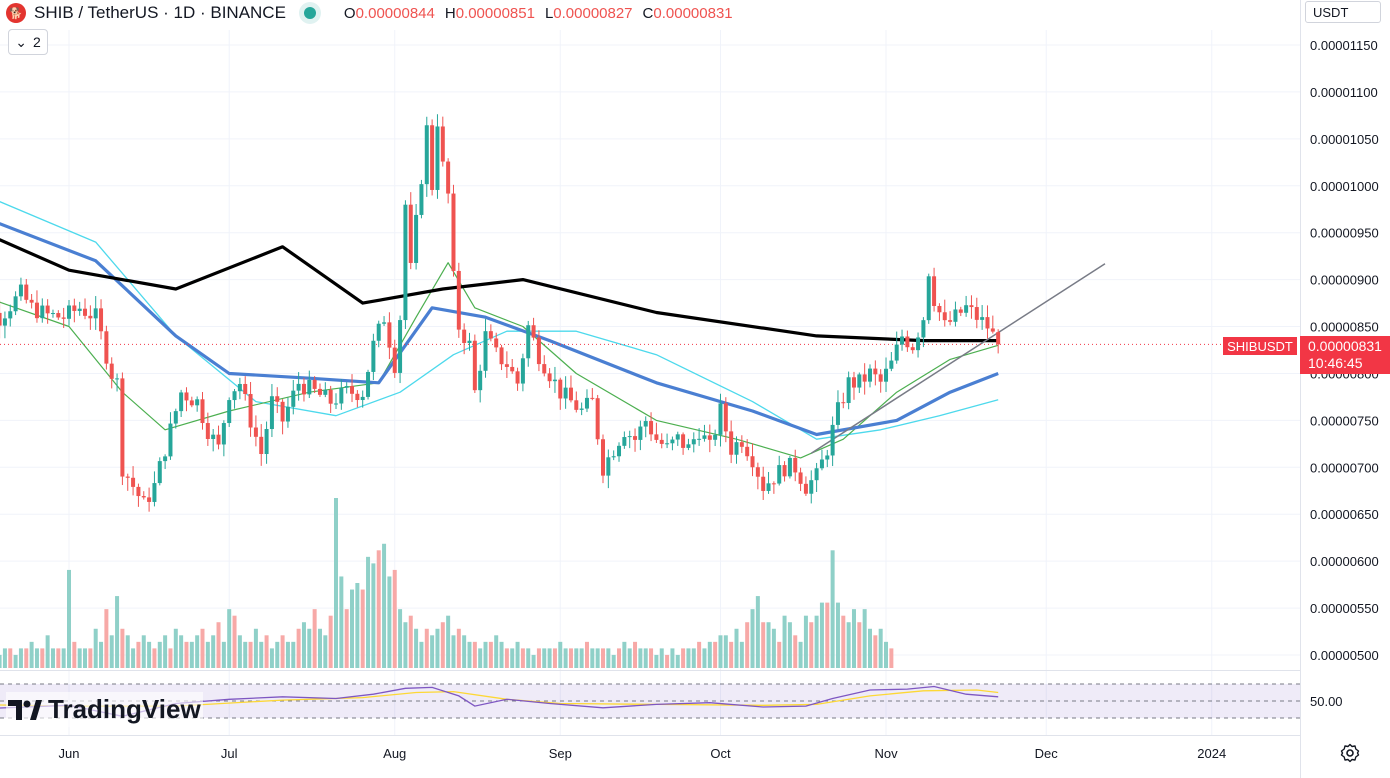  Describe the element at coordinates (69, 753) in the screenshot. I see `x-tick-label: Jun` at that location.